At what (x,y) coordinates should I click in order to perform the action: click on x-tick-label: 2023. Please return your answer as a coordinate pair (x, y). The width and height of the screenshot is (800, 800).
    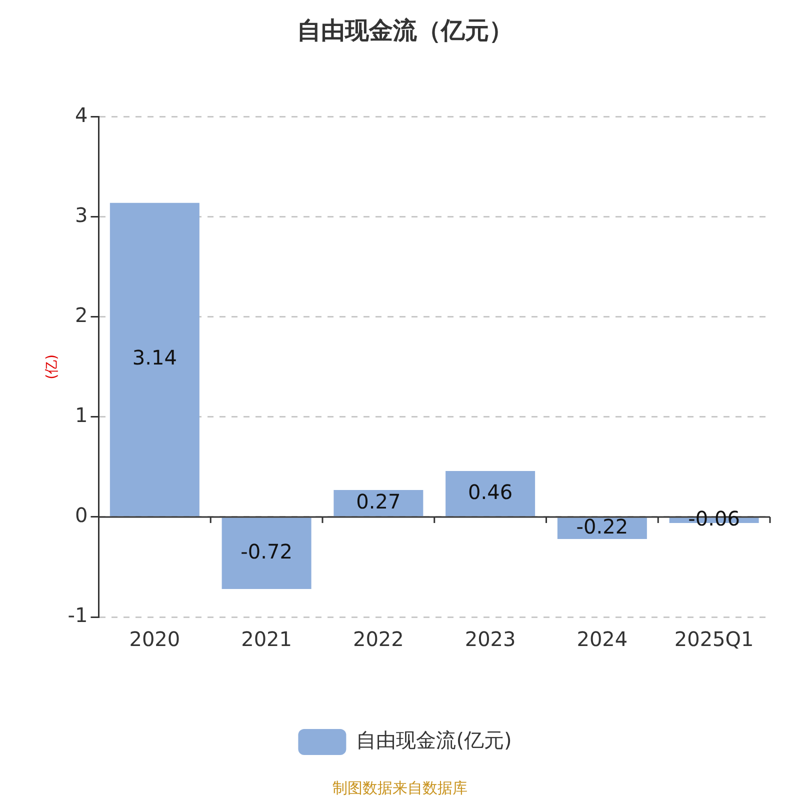
    Looking at the image, I should click on (490, 639).